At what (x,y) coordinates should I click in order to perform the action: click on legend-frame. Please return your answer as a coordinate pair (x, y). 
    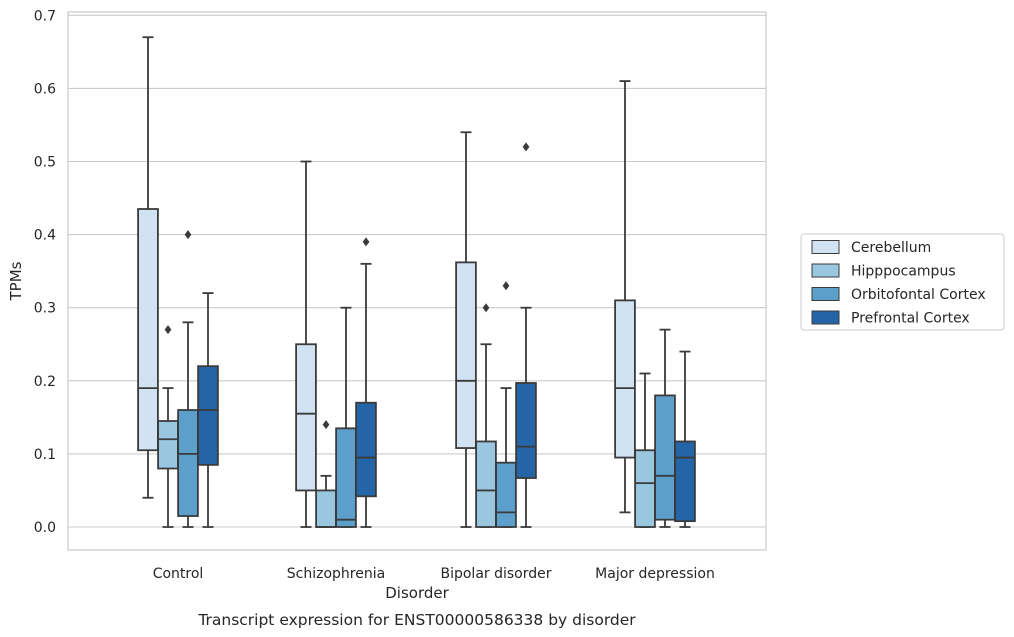
    Looking at the image, I should click on (902, 282).